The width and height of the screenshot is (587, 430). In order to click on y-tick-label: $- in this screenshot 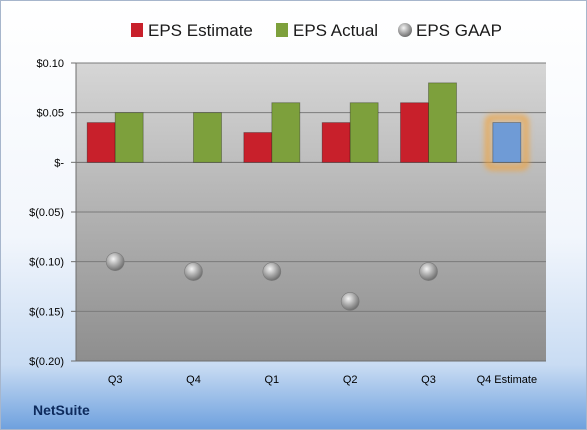, I will do `click(59, 163)`.